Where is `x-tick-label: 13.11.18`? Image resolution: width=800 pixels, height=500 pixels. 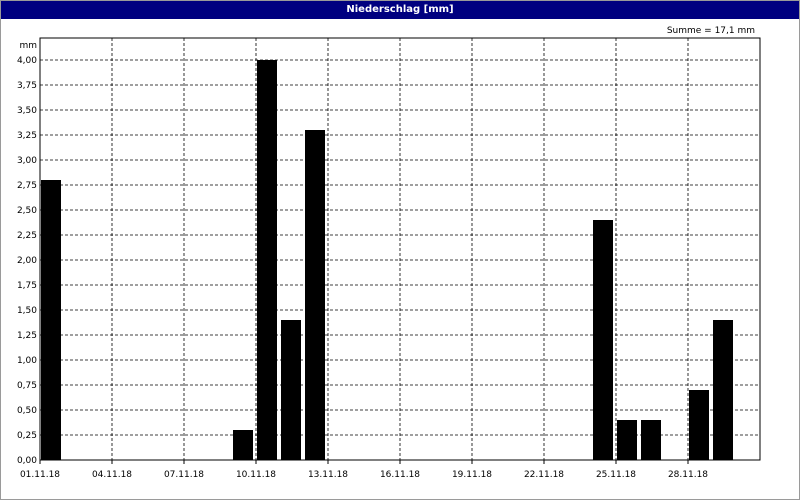 x-tick-label: 13.11.18 is located at coordinates (328, 475).